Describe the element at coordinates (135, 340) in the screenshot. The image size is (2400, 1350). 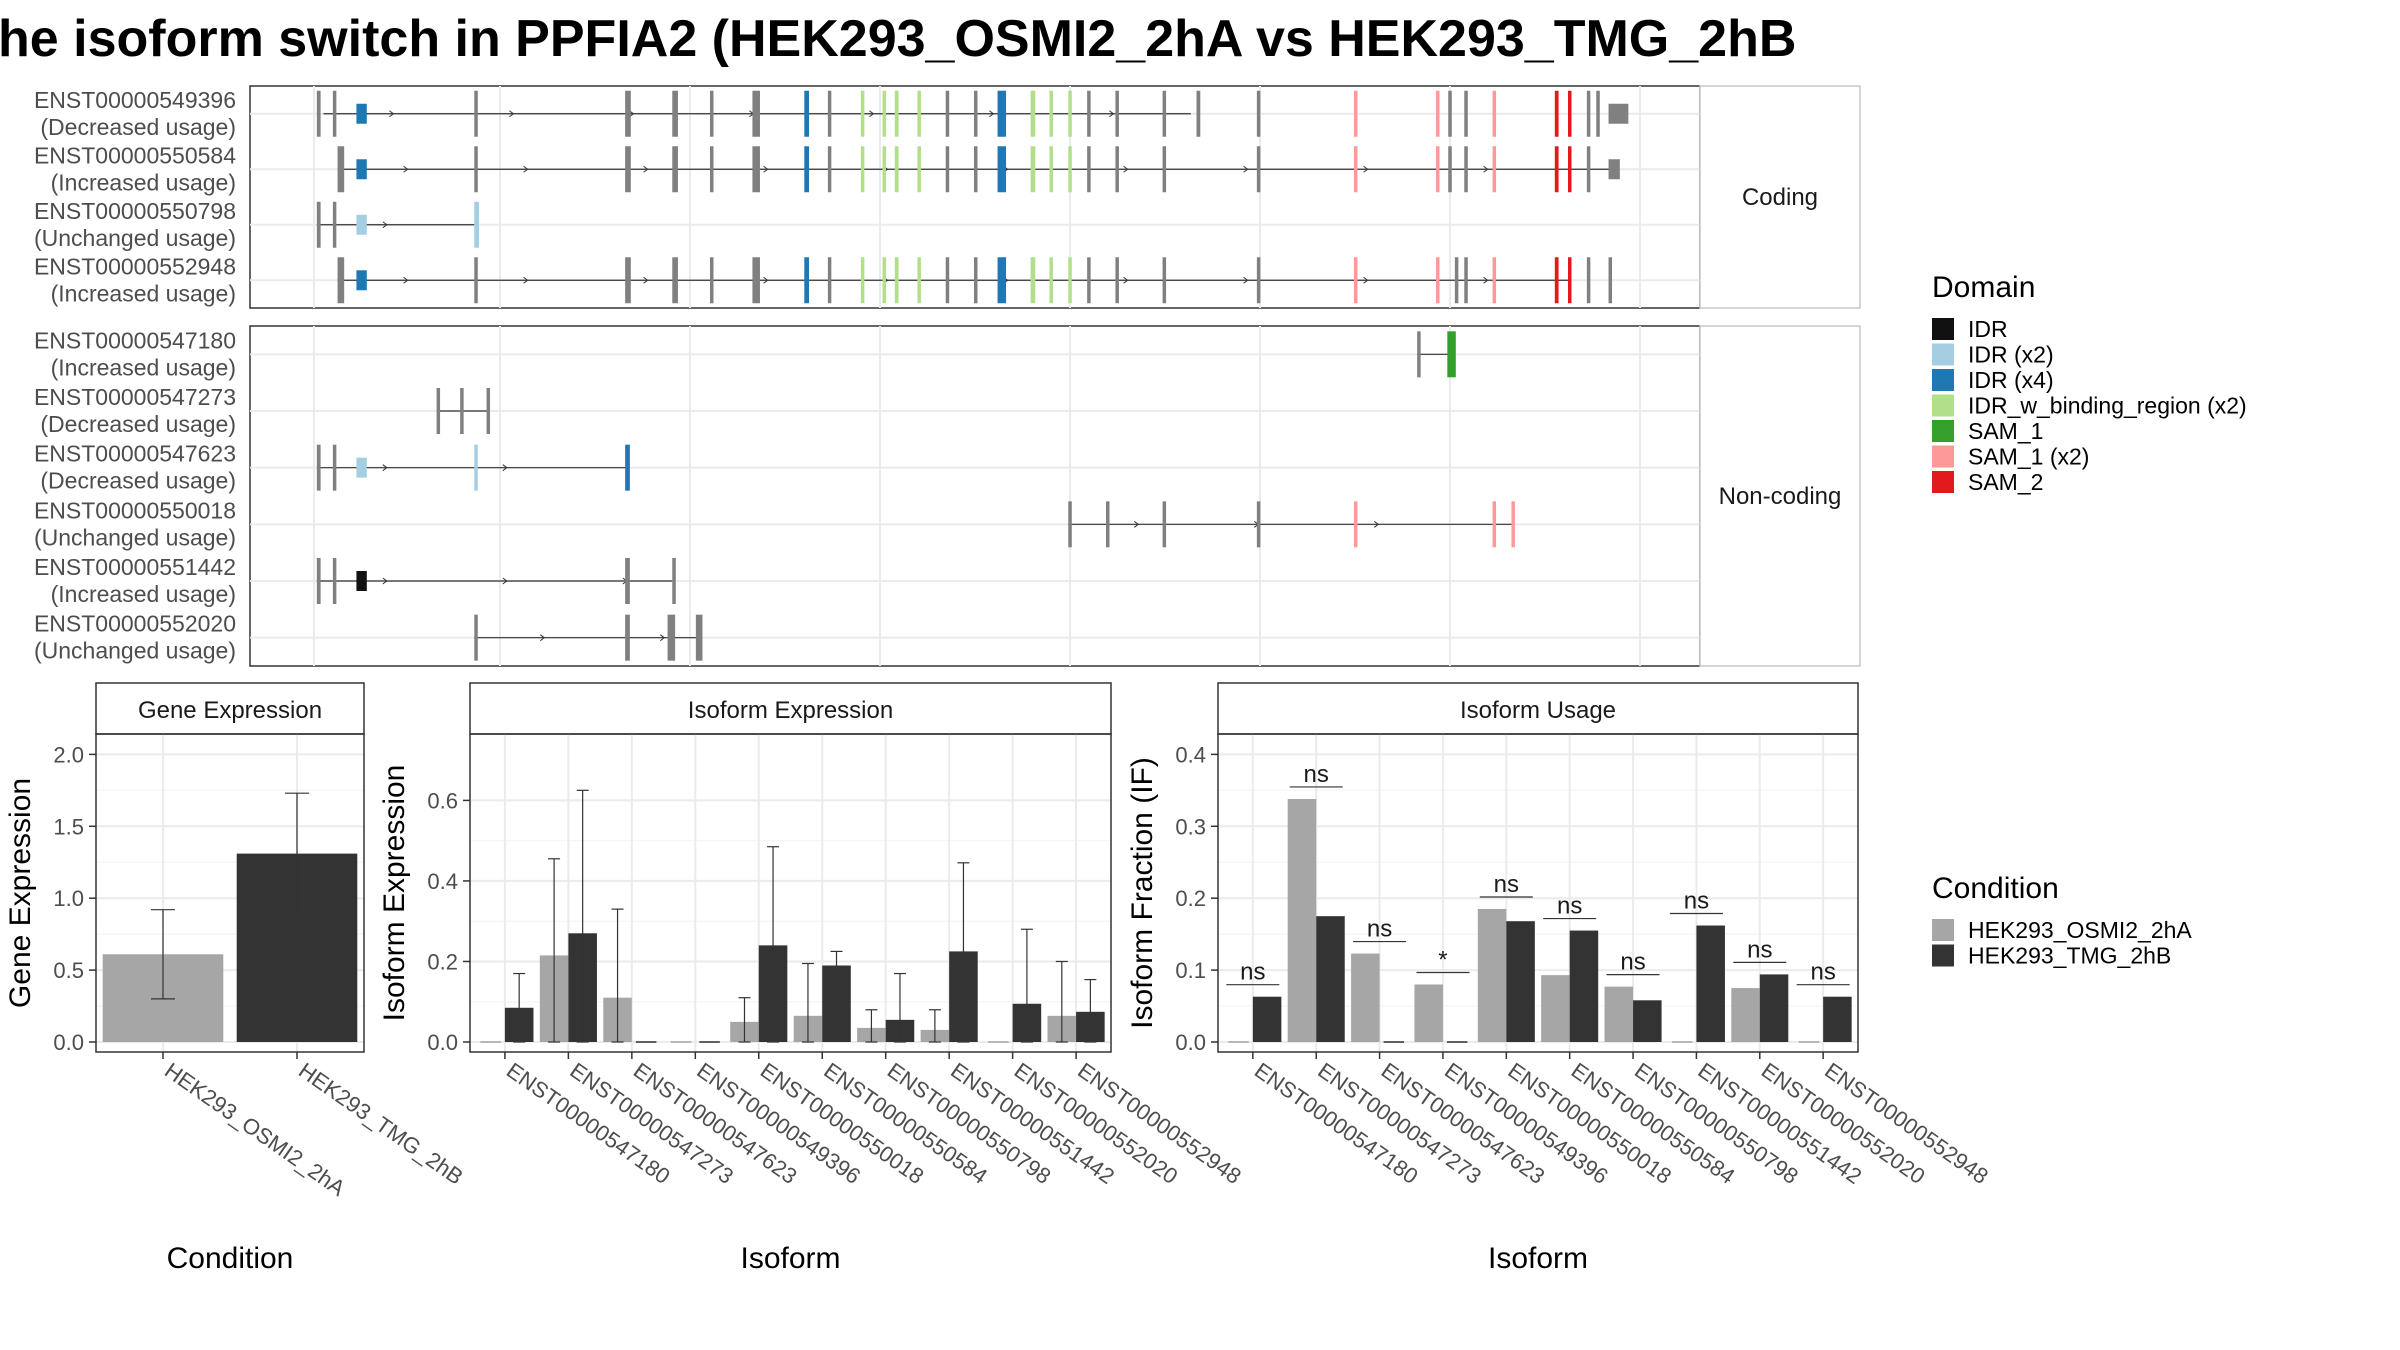
I see `transcript-id-label: ENST00000547180` at that location.